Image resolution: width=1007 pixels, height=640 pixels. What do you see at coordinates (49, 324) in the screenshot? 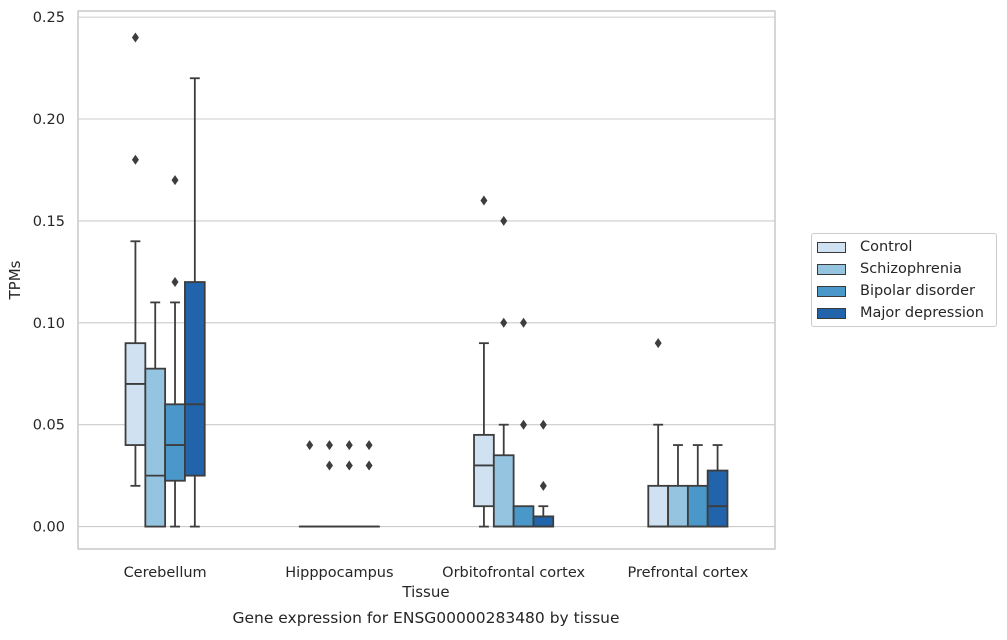
I see `y-tick-label-2: 0.10` at bounding box center [49, 324].